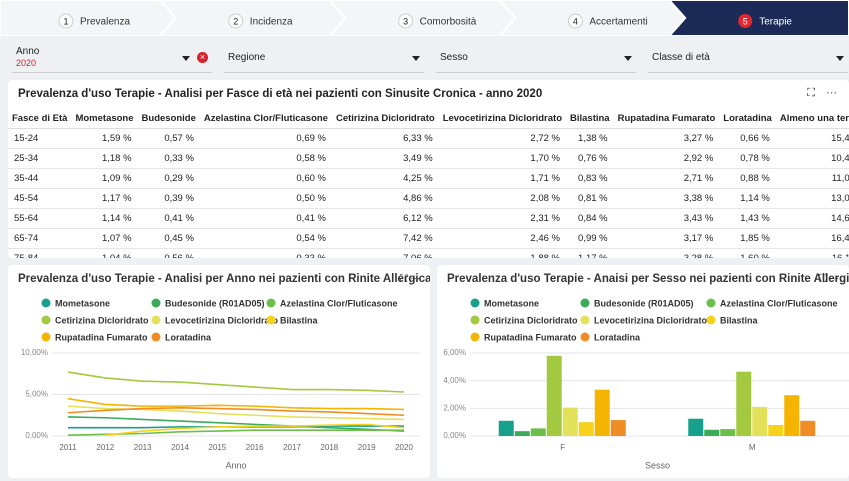 This screenshot has width=849, height=481. I want to click on cell: 2,08 %, so click(502, 198).